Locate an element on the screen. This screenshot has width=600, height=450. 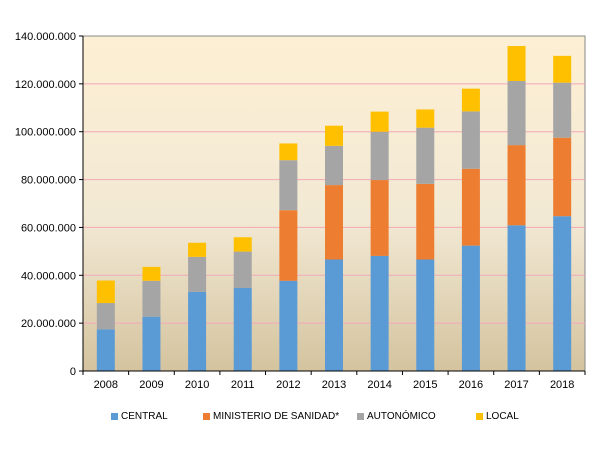
y-tick-label: 140.000.000 is located at coordinates (45, 37).